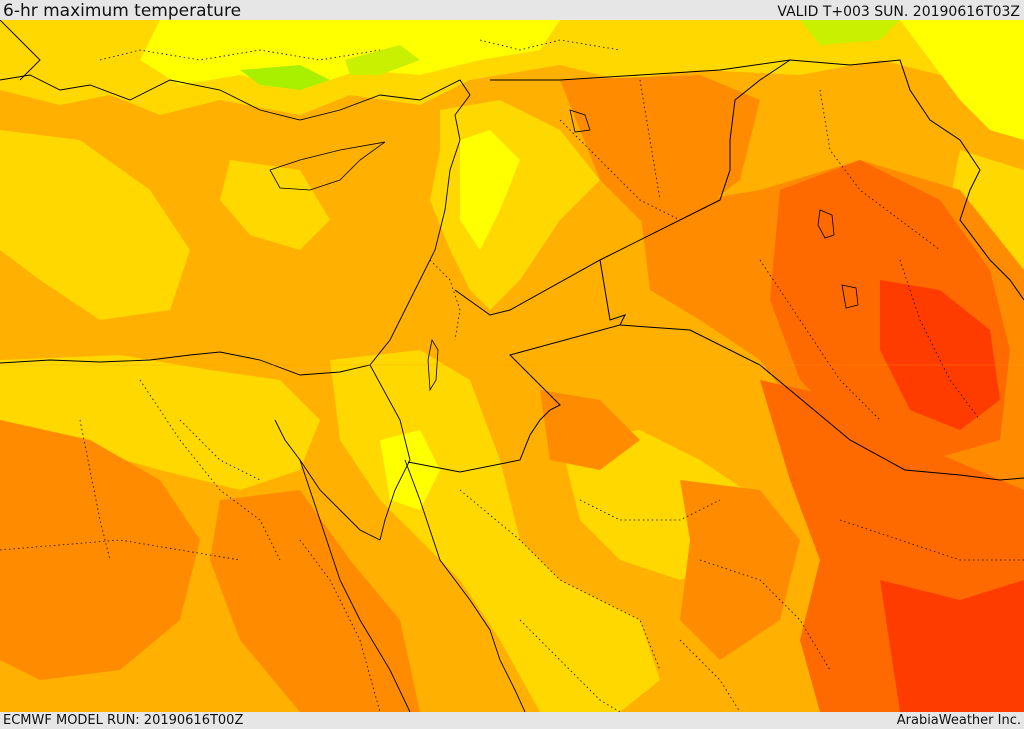  I want to click on orange-egypt-east, so click(315, 601).